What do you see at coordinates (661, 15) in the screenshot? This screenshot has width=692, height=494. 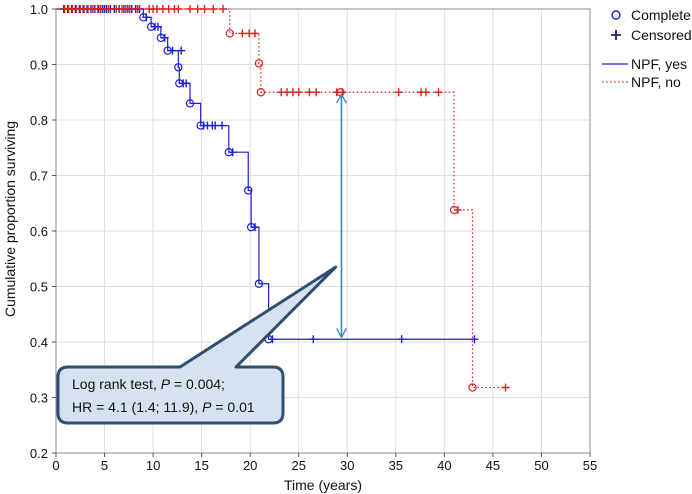 I see `legend-complete-label: Complete` at bounding box center [661, 15].